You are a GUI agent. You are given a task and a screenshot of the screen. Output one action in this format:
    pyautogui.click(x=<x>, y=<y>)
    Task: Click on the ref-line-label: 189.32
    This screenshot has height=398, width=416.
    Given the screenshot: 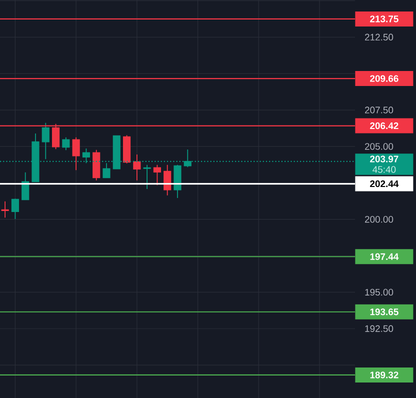 What is the action you would take?
    pyautogui.click(x=384, y=375)
    